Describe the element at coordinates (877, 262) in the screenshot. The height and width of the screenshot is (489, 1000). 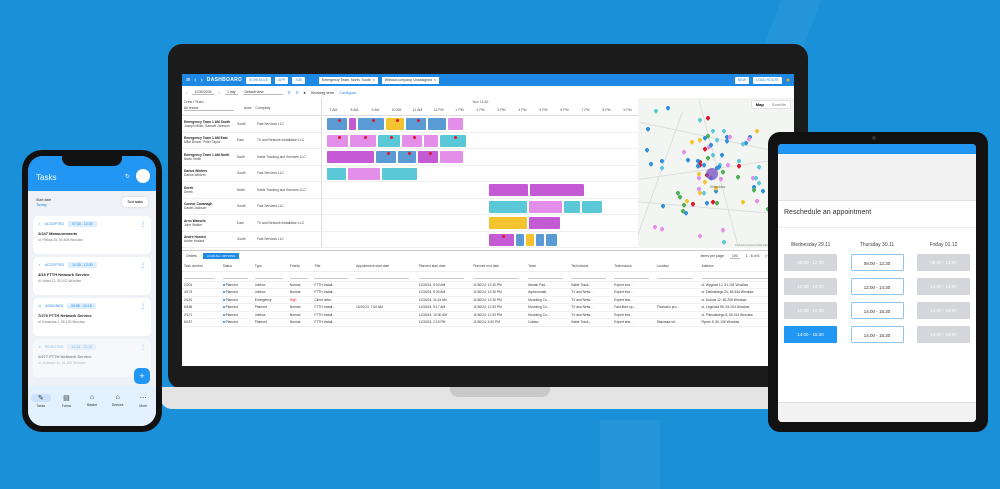
I see `time-slot-button: 08:00 - 12:30` at that location.